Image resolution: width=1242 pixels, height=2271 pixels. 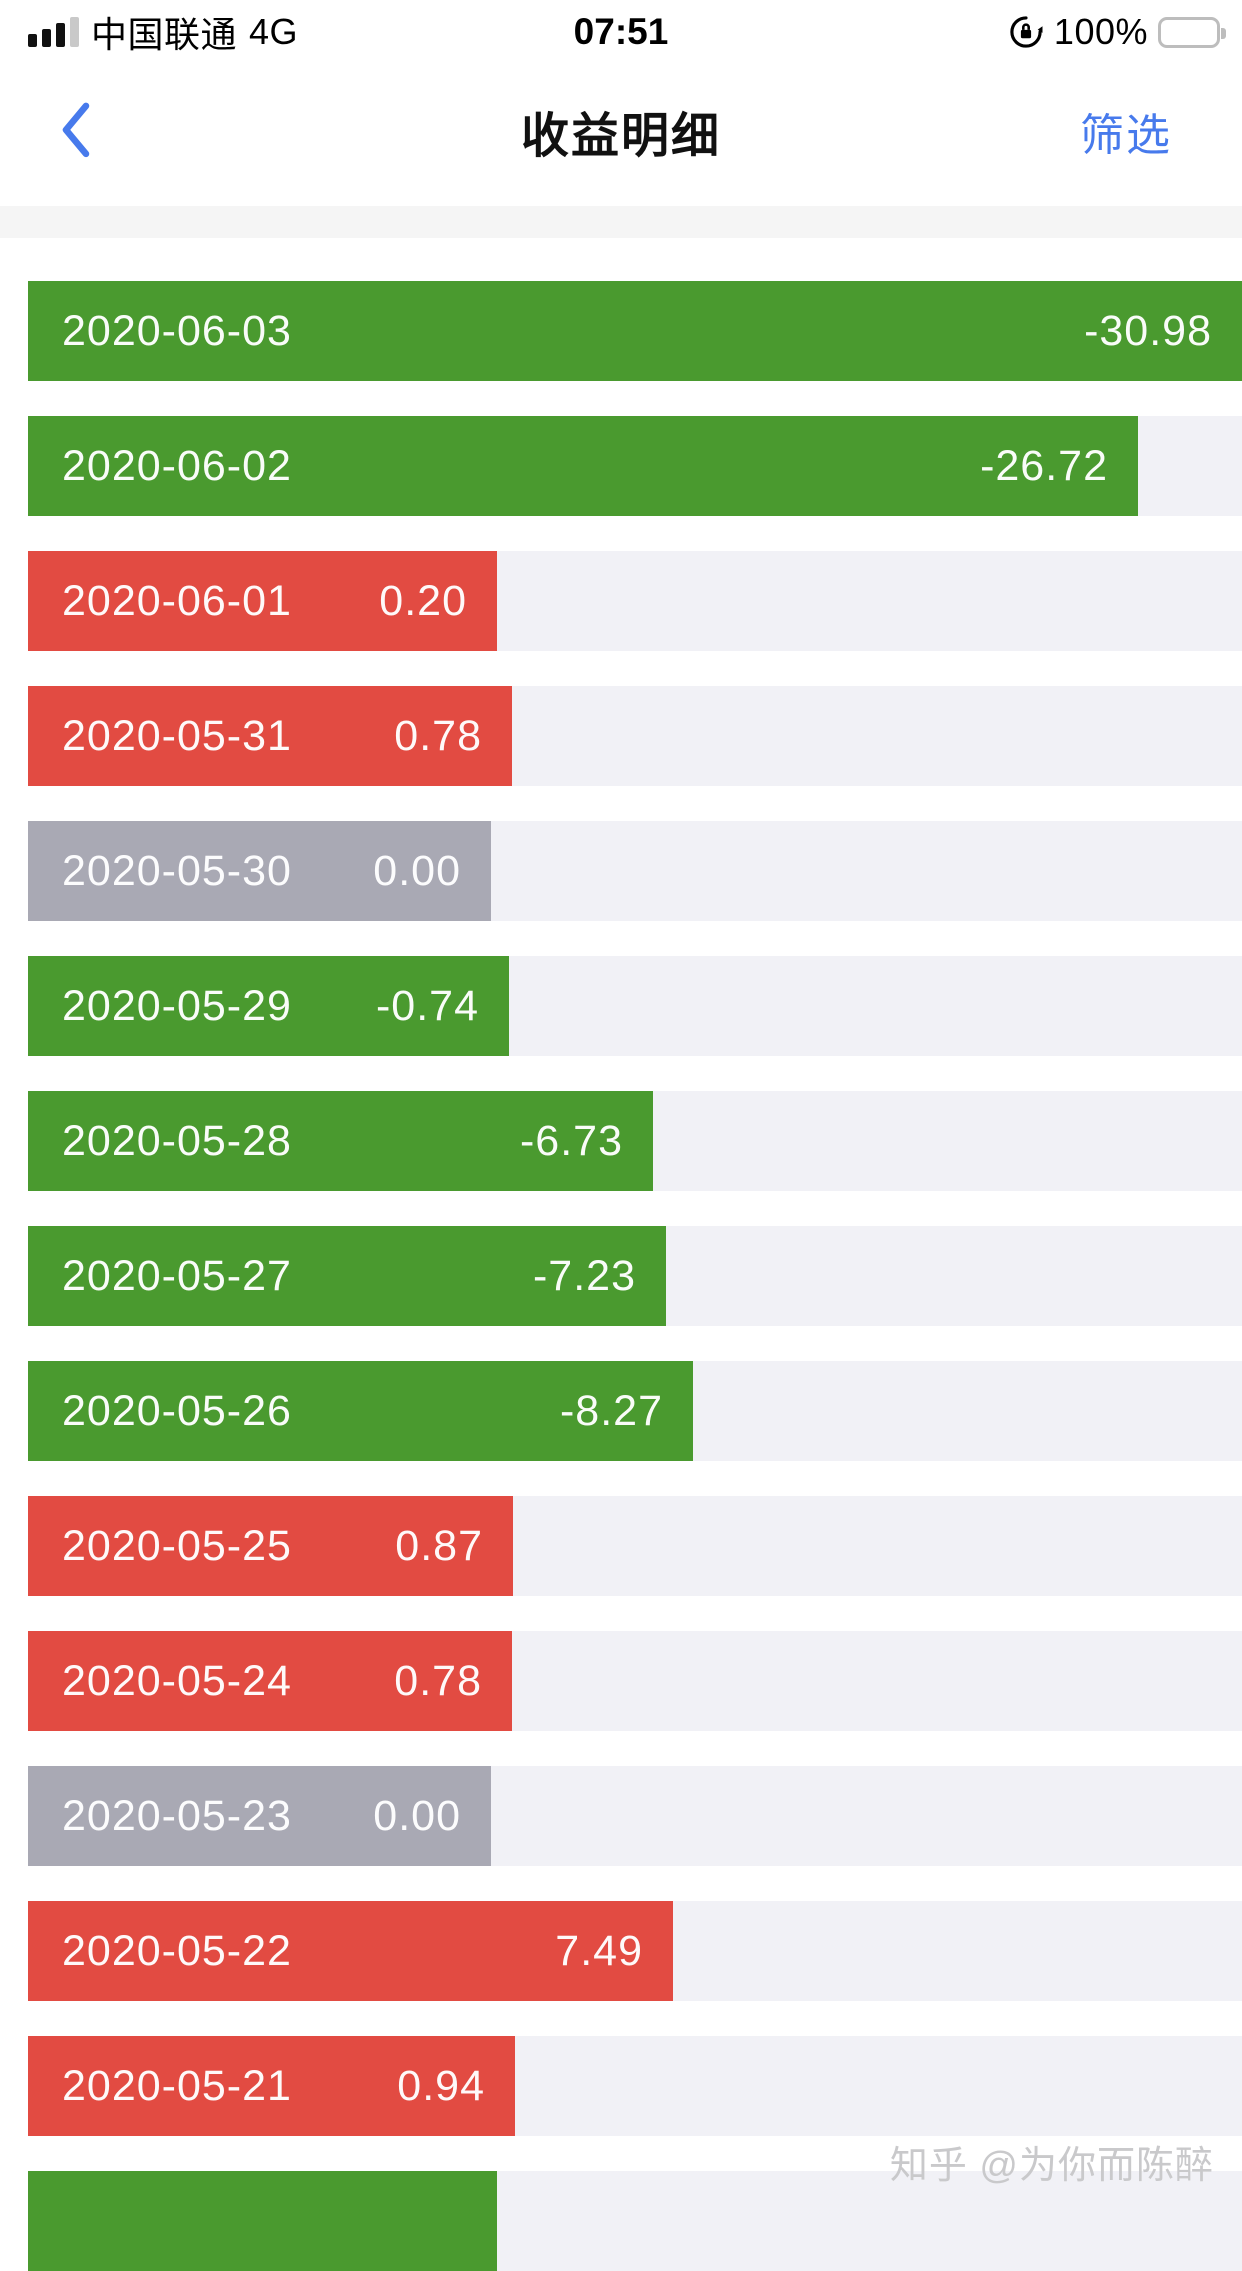 What do you see at coordinates (1126, 136) in the screenshot?
I see `filter-button: 筛选` at bounding box center [1126, 136].